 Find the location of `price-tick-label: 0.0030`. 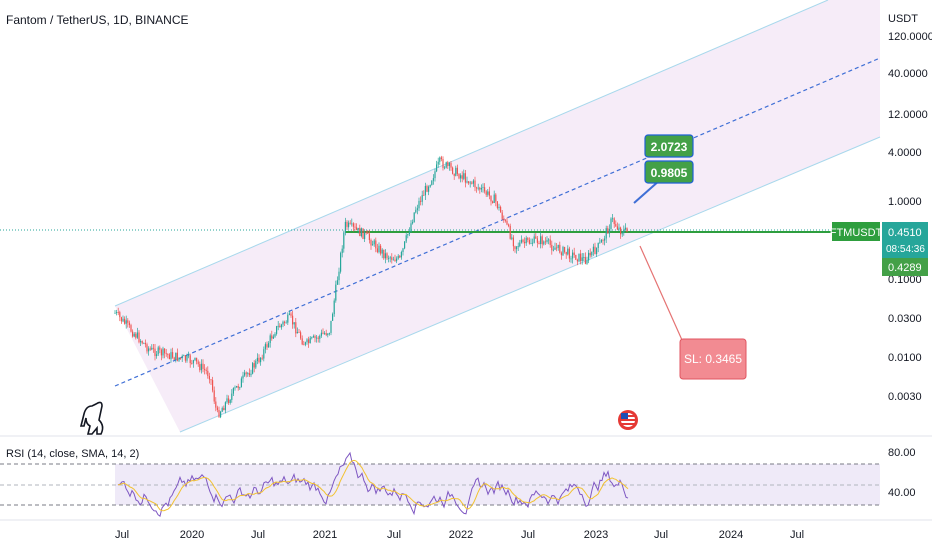

price-tick-label: 0.0030 is located at coordinates (905, 397).